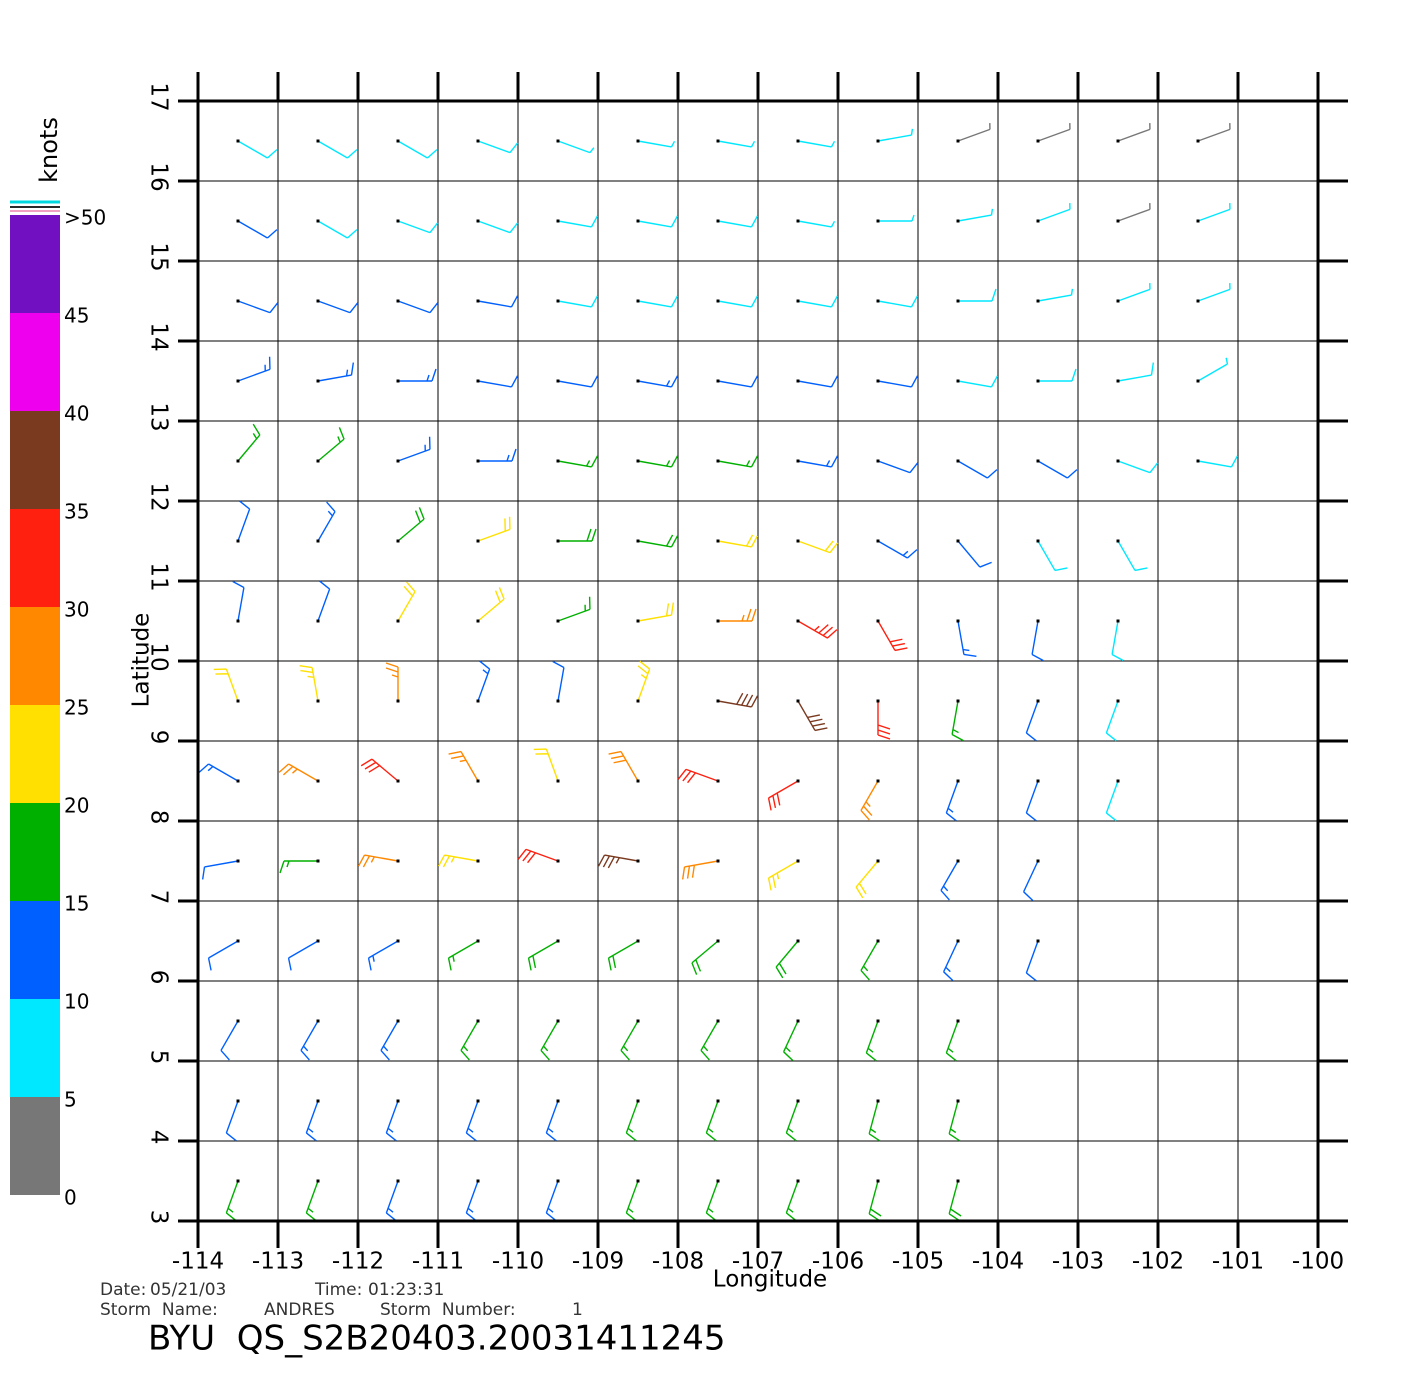 This screenshot has width=1420, height=1400. I want to click on colorbar-tick-label: >50, so click(85, 218).